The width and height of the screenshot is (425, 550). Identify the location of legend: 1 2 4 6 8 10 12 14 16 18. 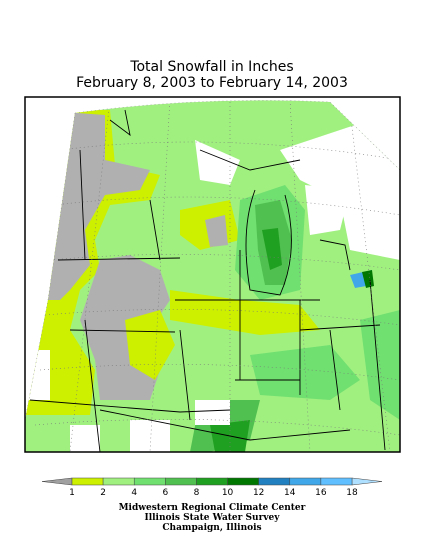
(212, 487).